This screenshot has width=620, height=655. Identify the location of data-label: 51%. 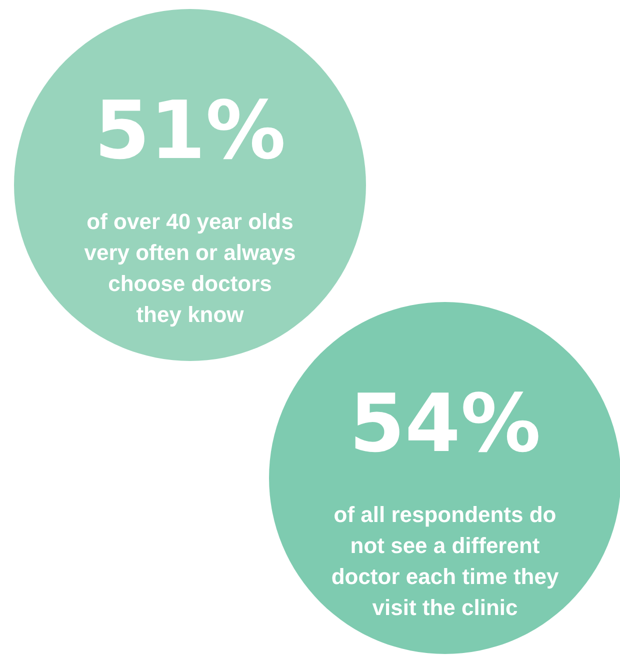
(190, 130).